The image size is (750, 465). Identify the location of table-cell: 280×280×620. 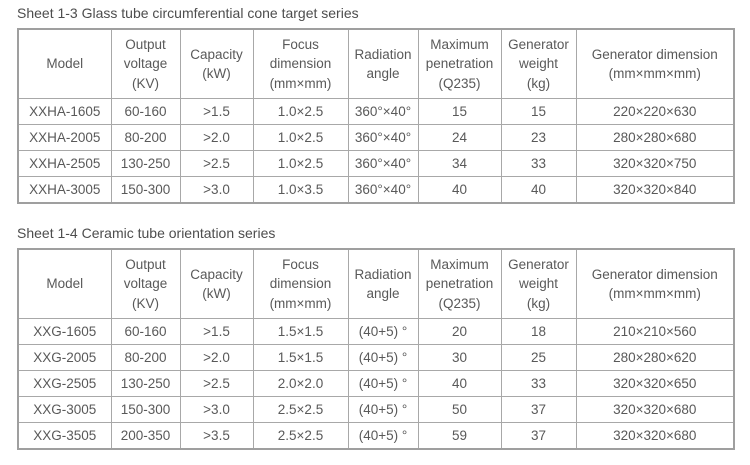
(655, 357).